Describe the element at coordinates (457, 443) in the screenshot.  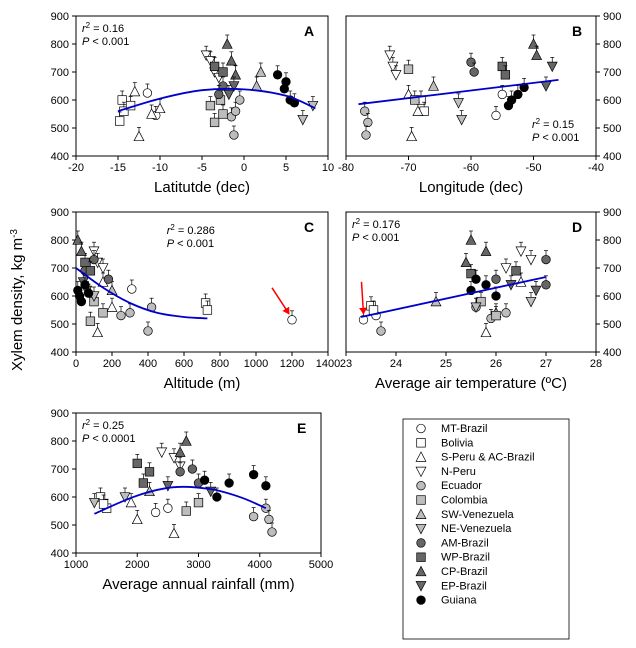
I see `legend-label: Bolivia` at that location.